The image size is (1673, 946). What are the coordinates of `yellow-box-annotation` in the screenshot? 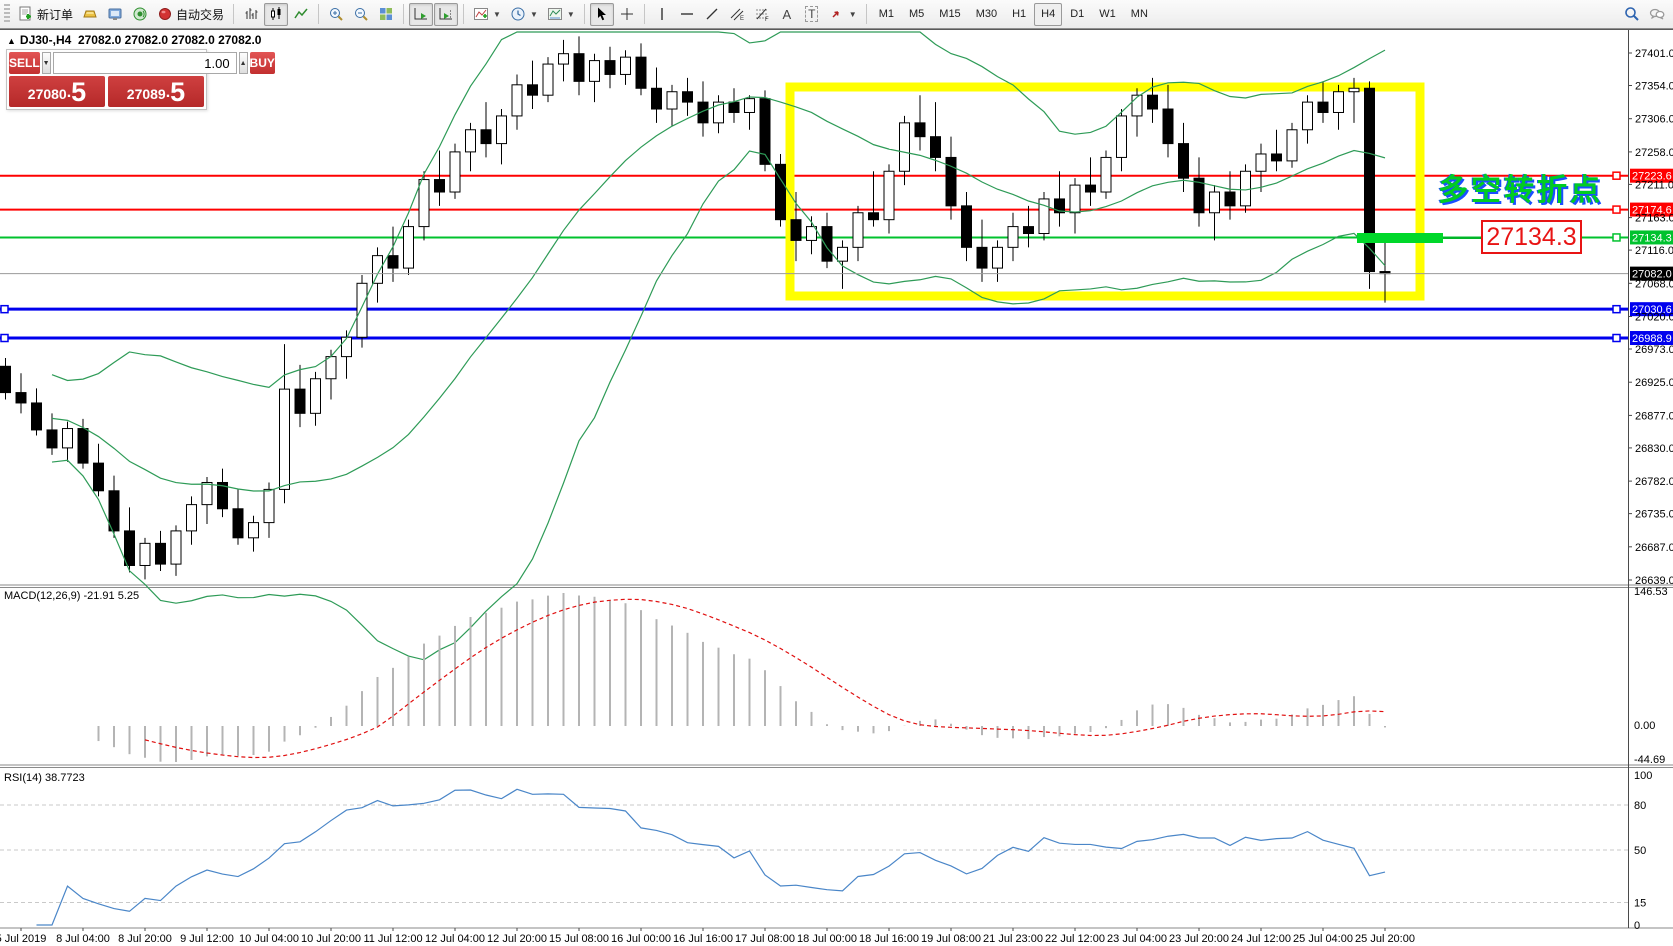 It's located at (1105, 191).